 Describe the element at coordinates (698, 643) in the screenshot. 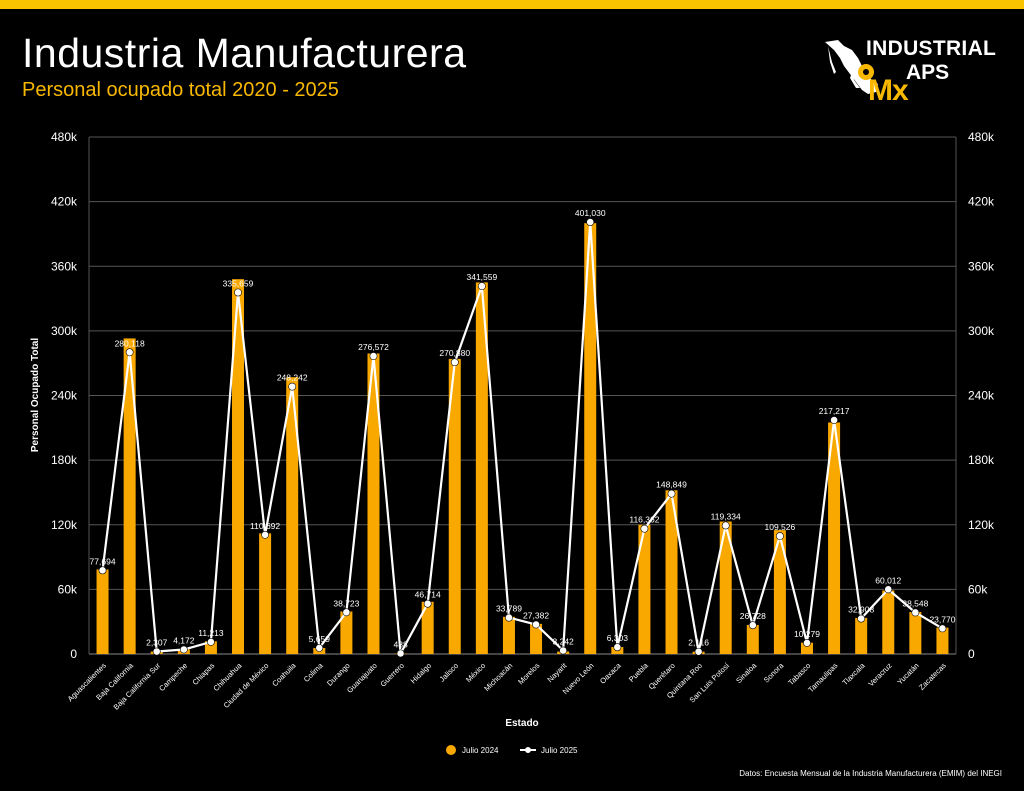

I see `data-label: 2,116` at that location.